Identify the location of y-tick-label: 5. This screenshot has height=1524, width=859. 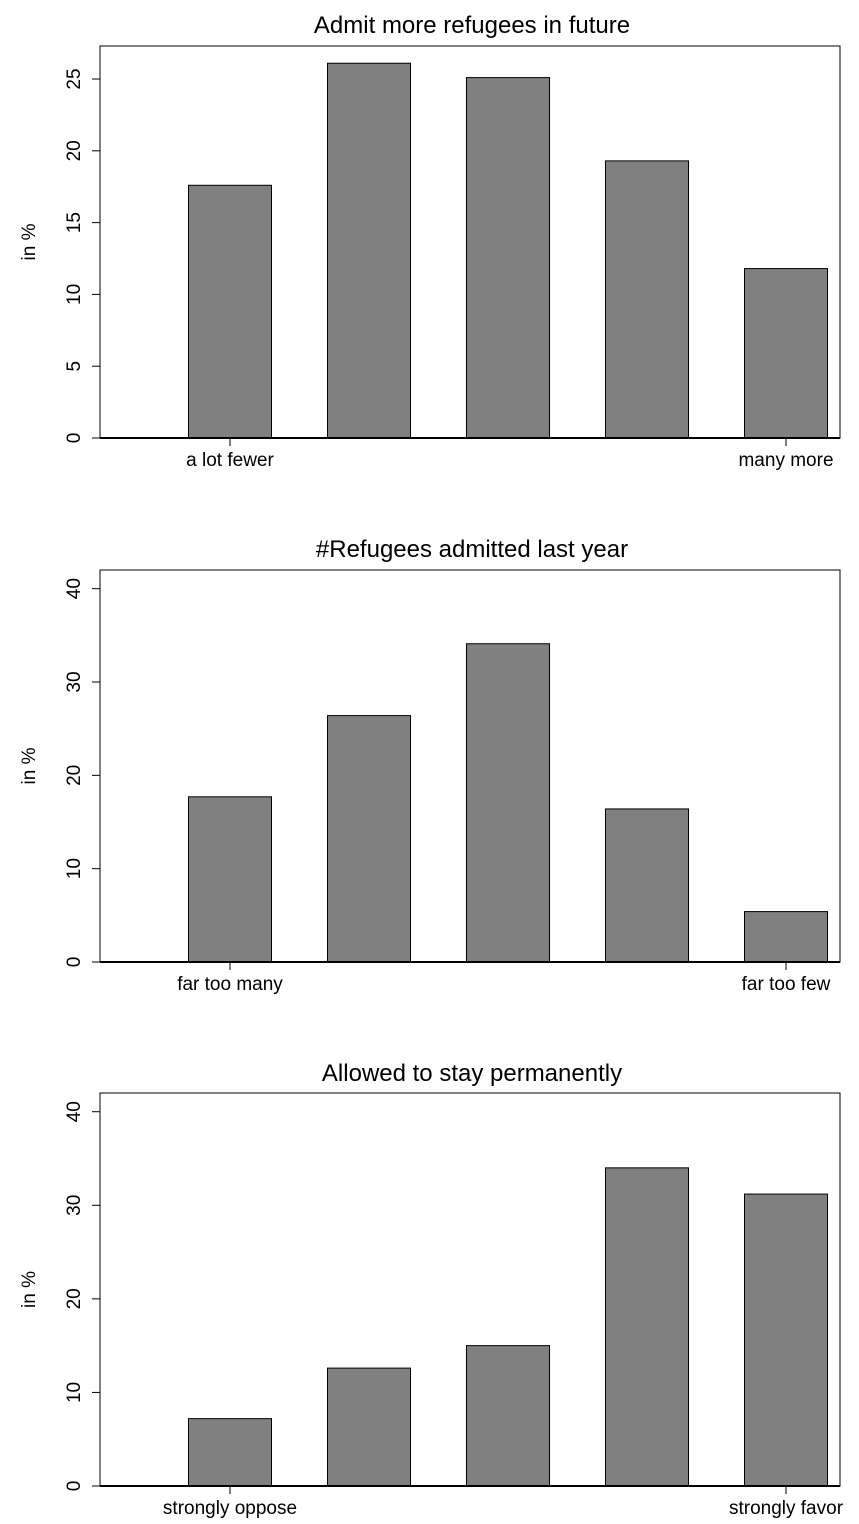
(74, 366).